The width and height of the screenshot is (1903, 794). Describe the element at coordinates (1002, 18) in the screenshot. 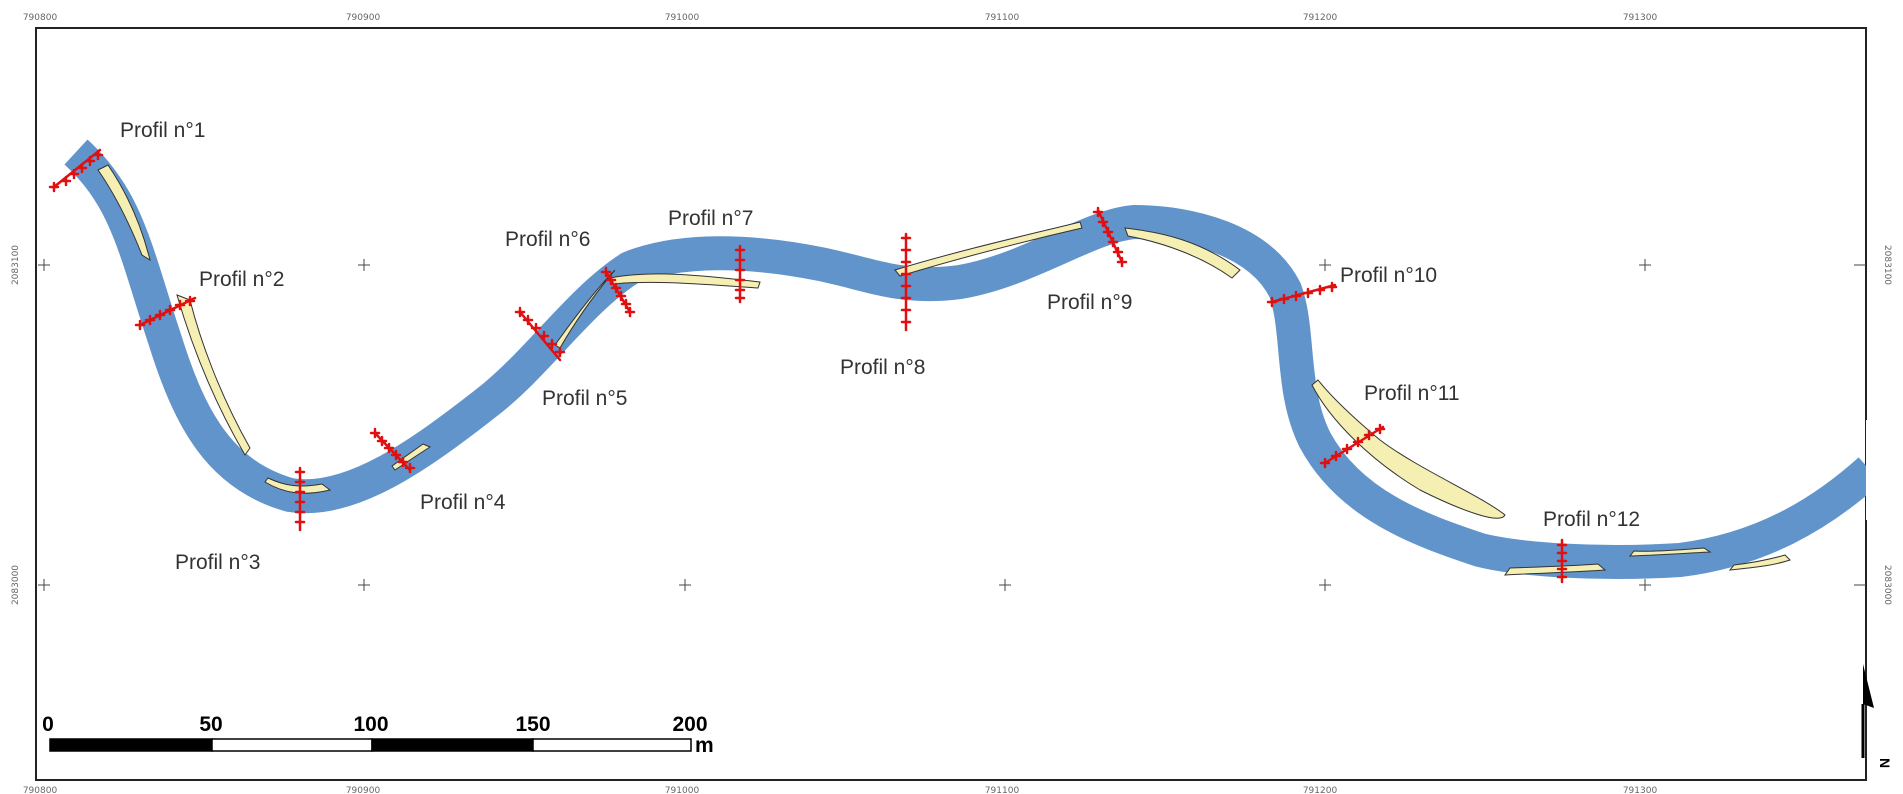

I see `x-tick-top-3: 791100` at that location.